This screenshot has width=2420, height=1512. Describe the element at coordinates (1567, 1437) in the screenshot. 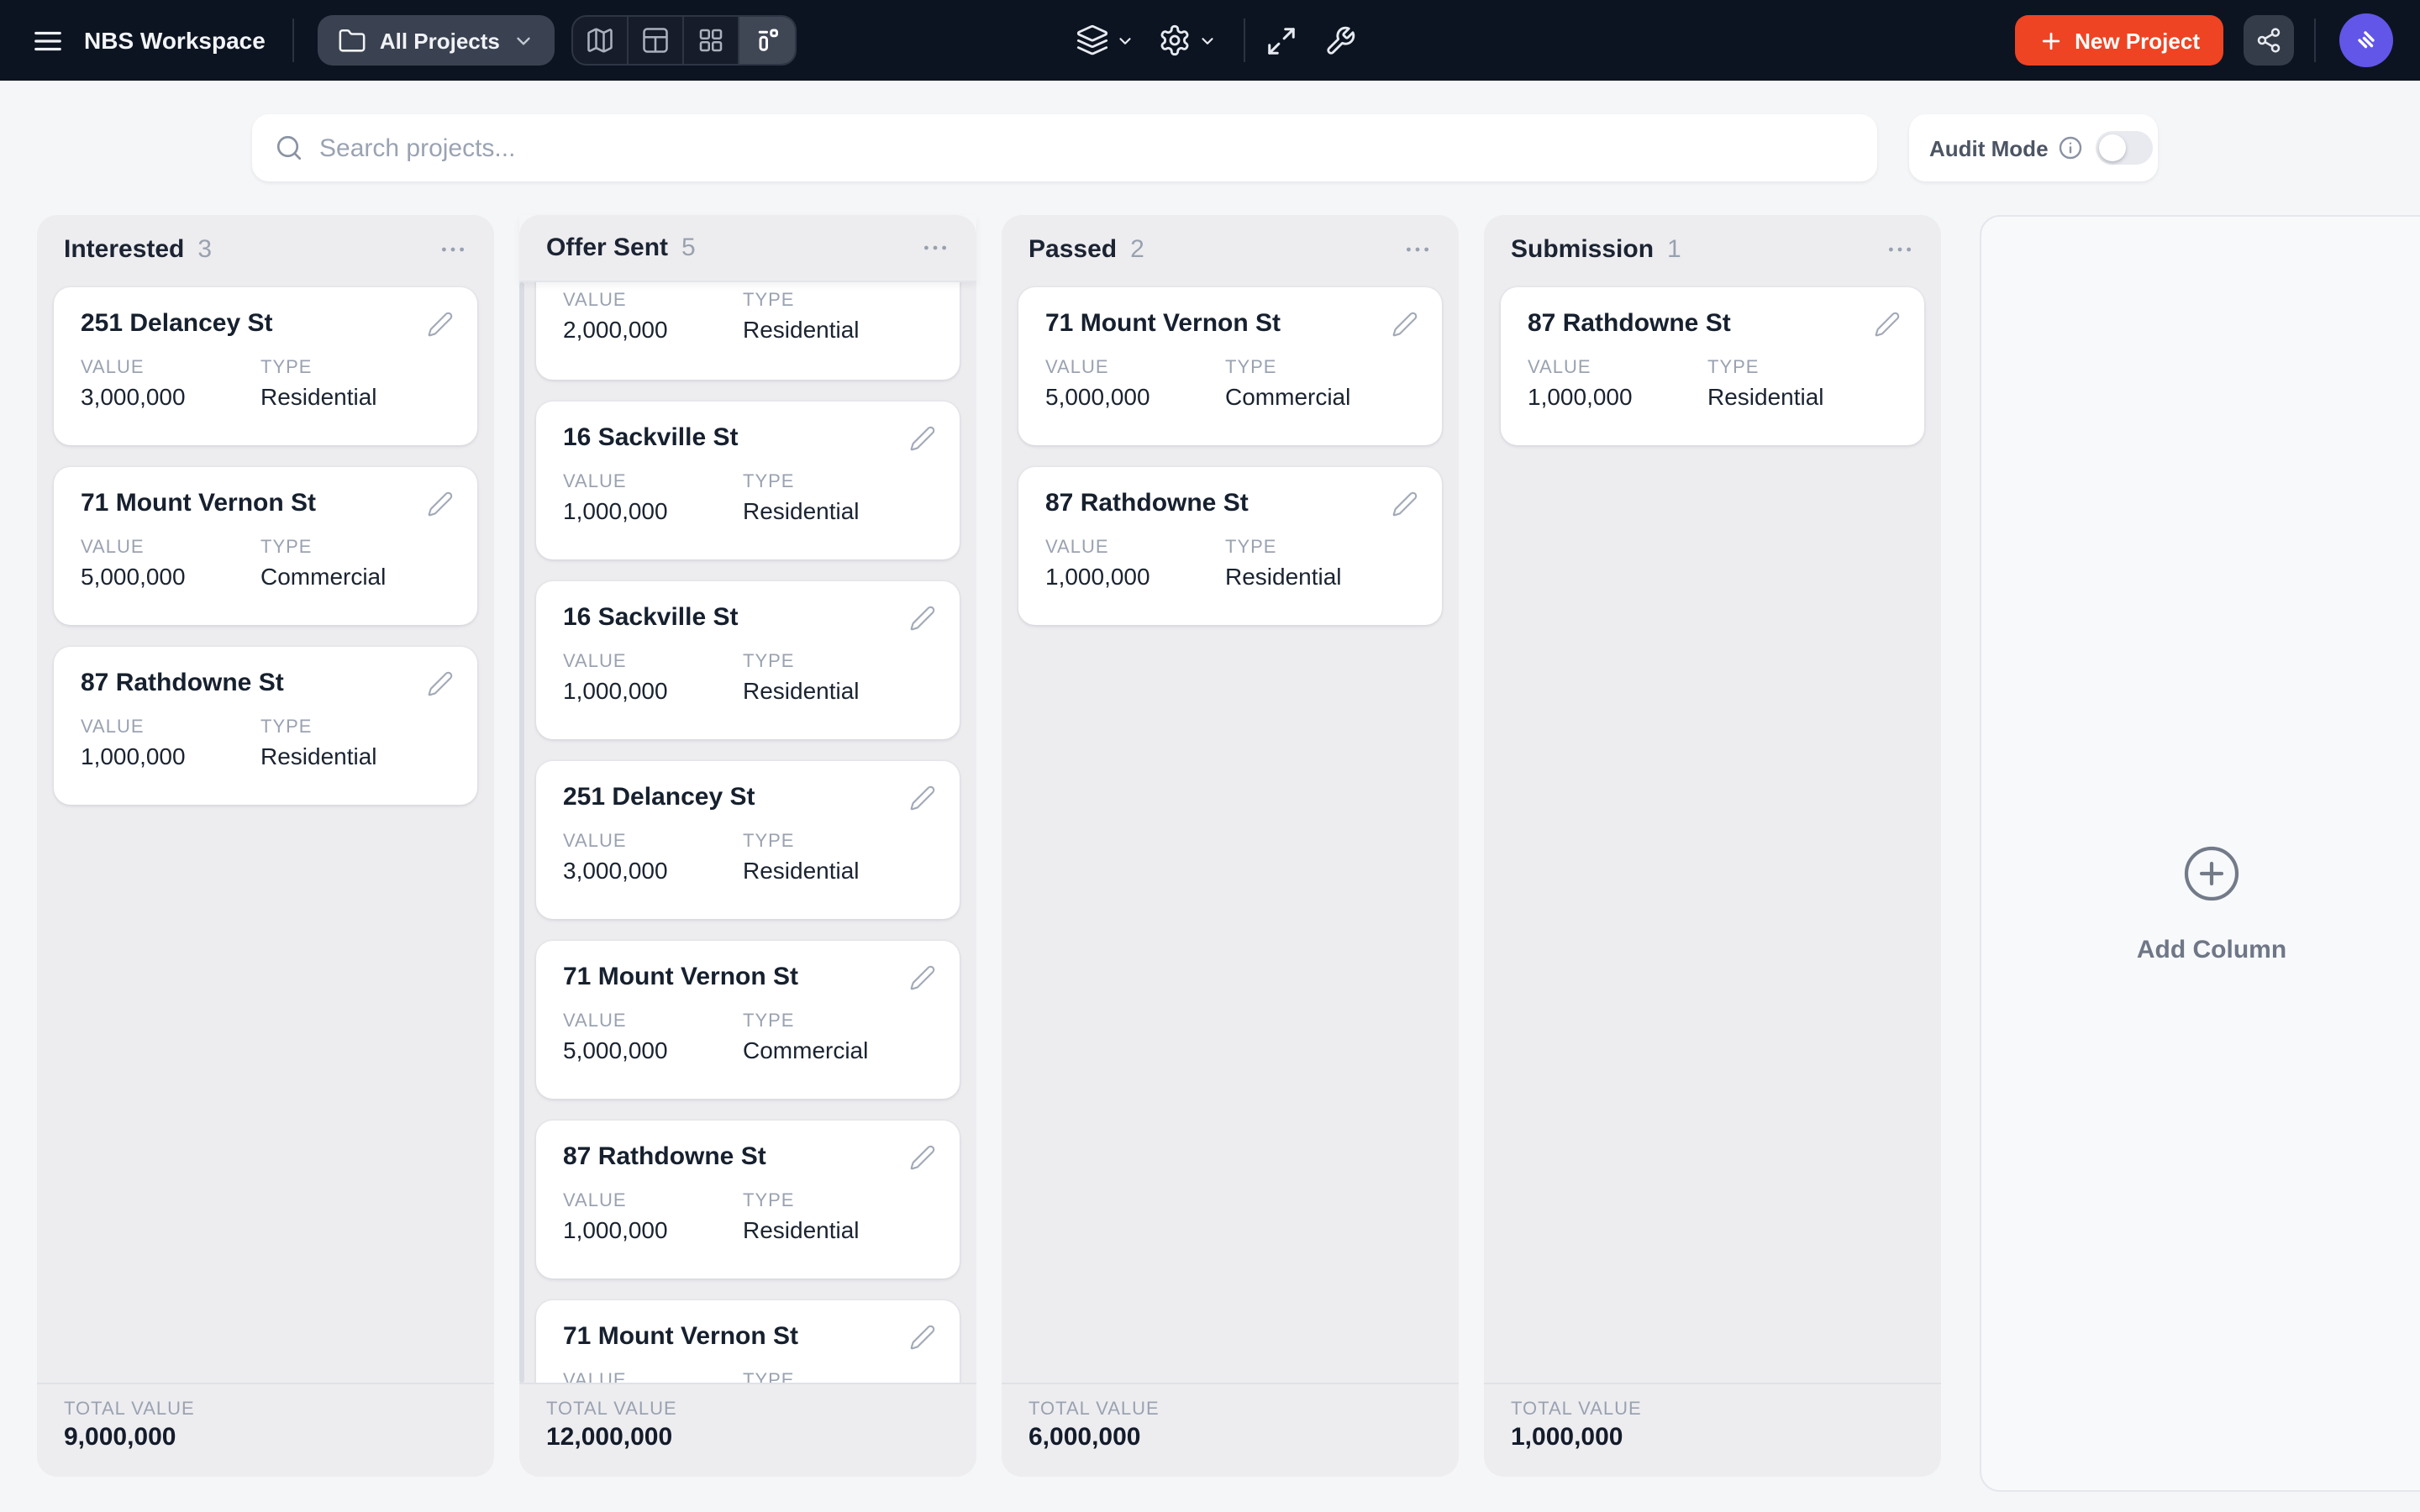

I see `total-value: 1,000,000` at that location.